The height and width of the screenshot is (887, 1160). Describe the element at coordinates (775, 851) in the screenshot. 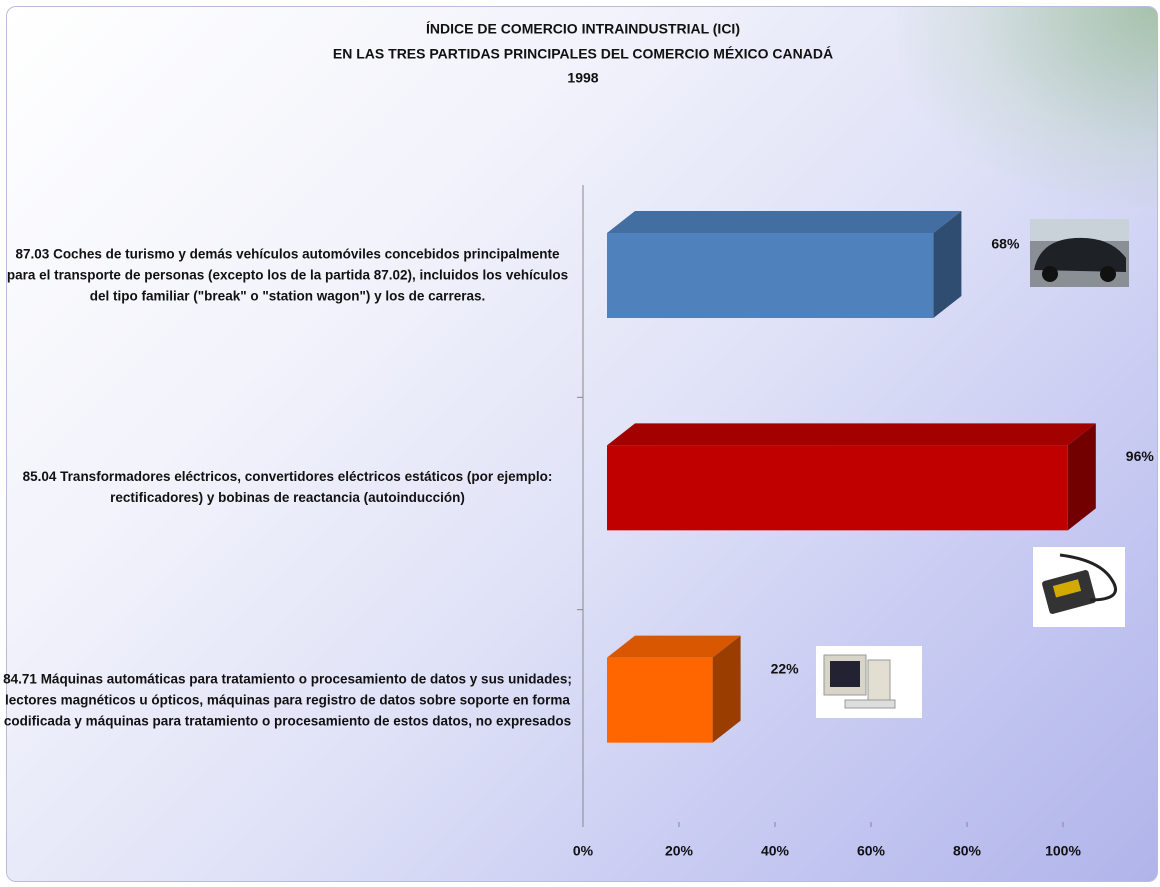

I see `x-tick-label: 40%` at that location.